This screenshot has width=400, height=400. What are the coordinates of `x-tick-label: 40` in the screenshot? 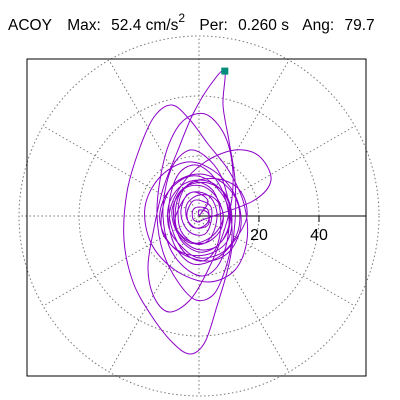 It's located at (319, 235).